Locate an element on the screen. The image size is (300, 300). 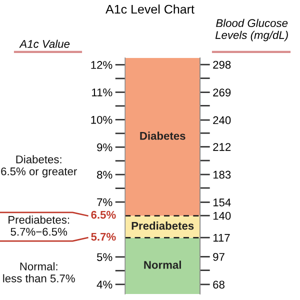
y-tick-label: 10% is located at coordinates (101, 120).